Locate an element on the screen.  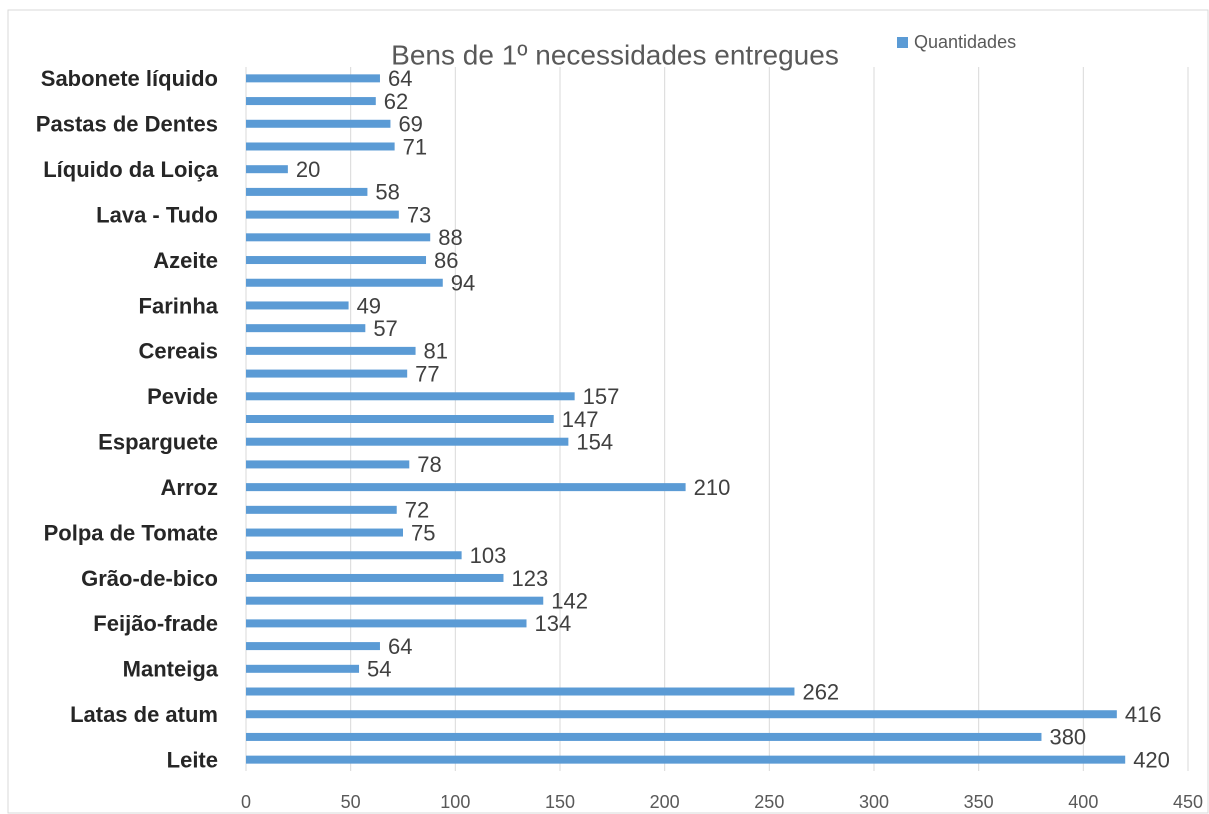
data-label: 69 is located at coordinates (410, 124).